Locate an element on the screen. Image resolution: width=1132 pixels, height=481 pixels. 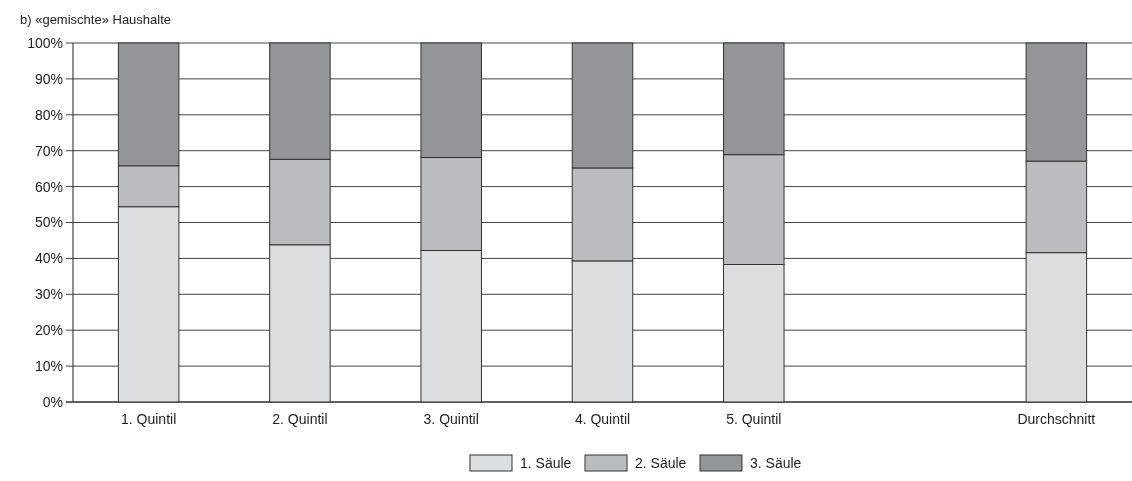
legend-label: 3. Säule is located at coordinates (776, 462).